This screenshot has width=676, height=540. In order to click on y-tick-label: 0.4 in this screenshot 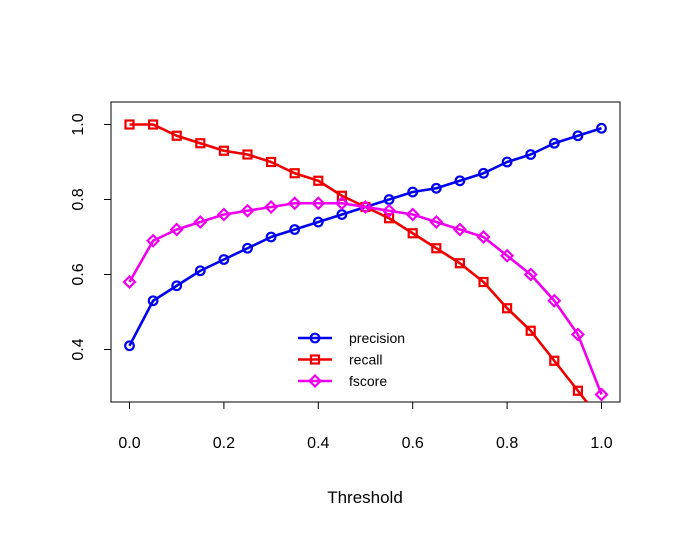, I will do `click(78, 349)`.